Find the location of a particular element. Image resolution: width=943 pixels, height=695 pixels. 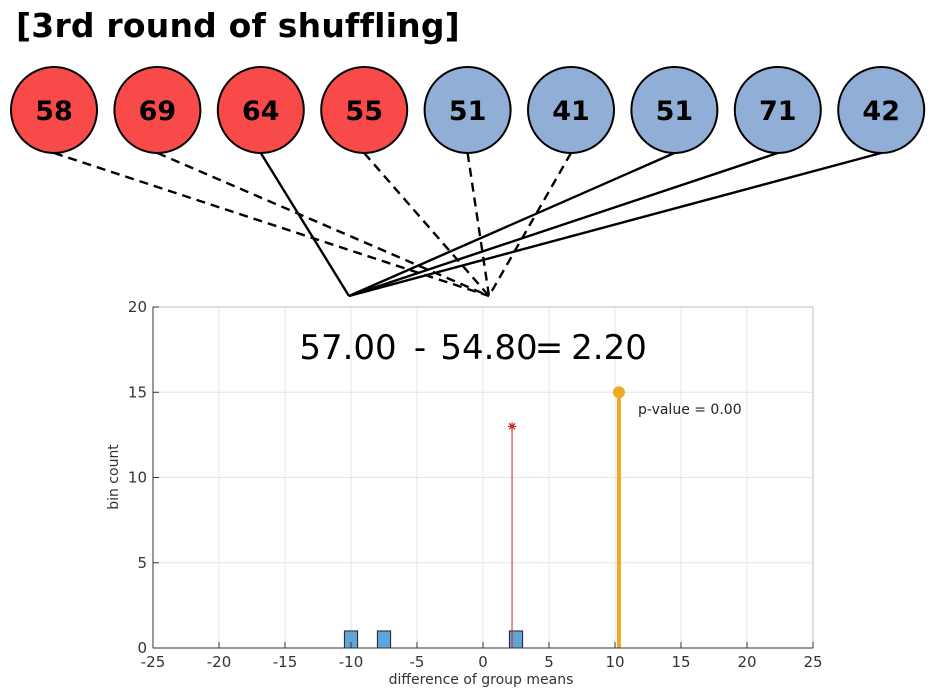

equation-mean2: 54.80 is located at coordinates (488, 348).